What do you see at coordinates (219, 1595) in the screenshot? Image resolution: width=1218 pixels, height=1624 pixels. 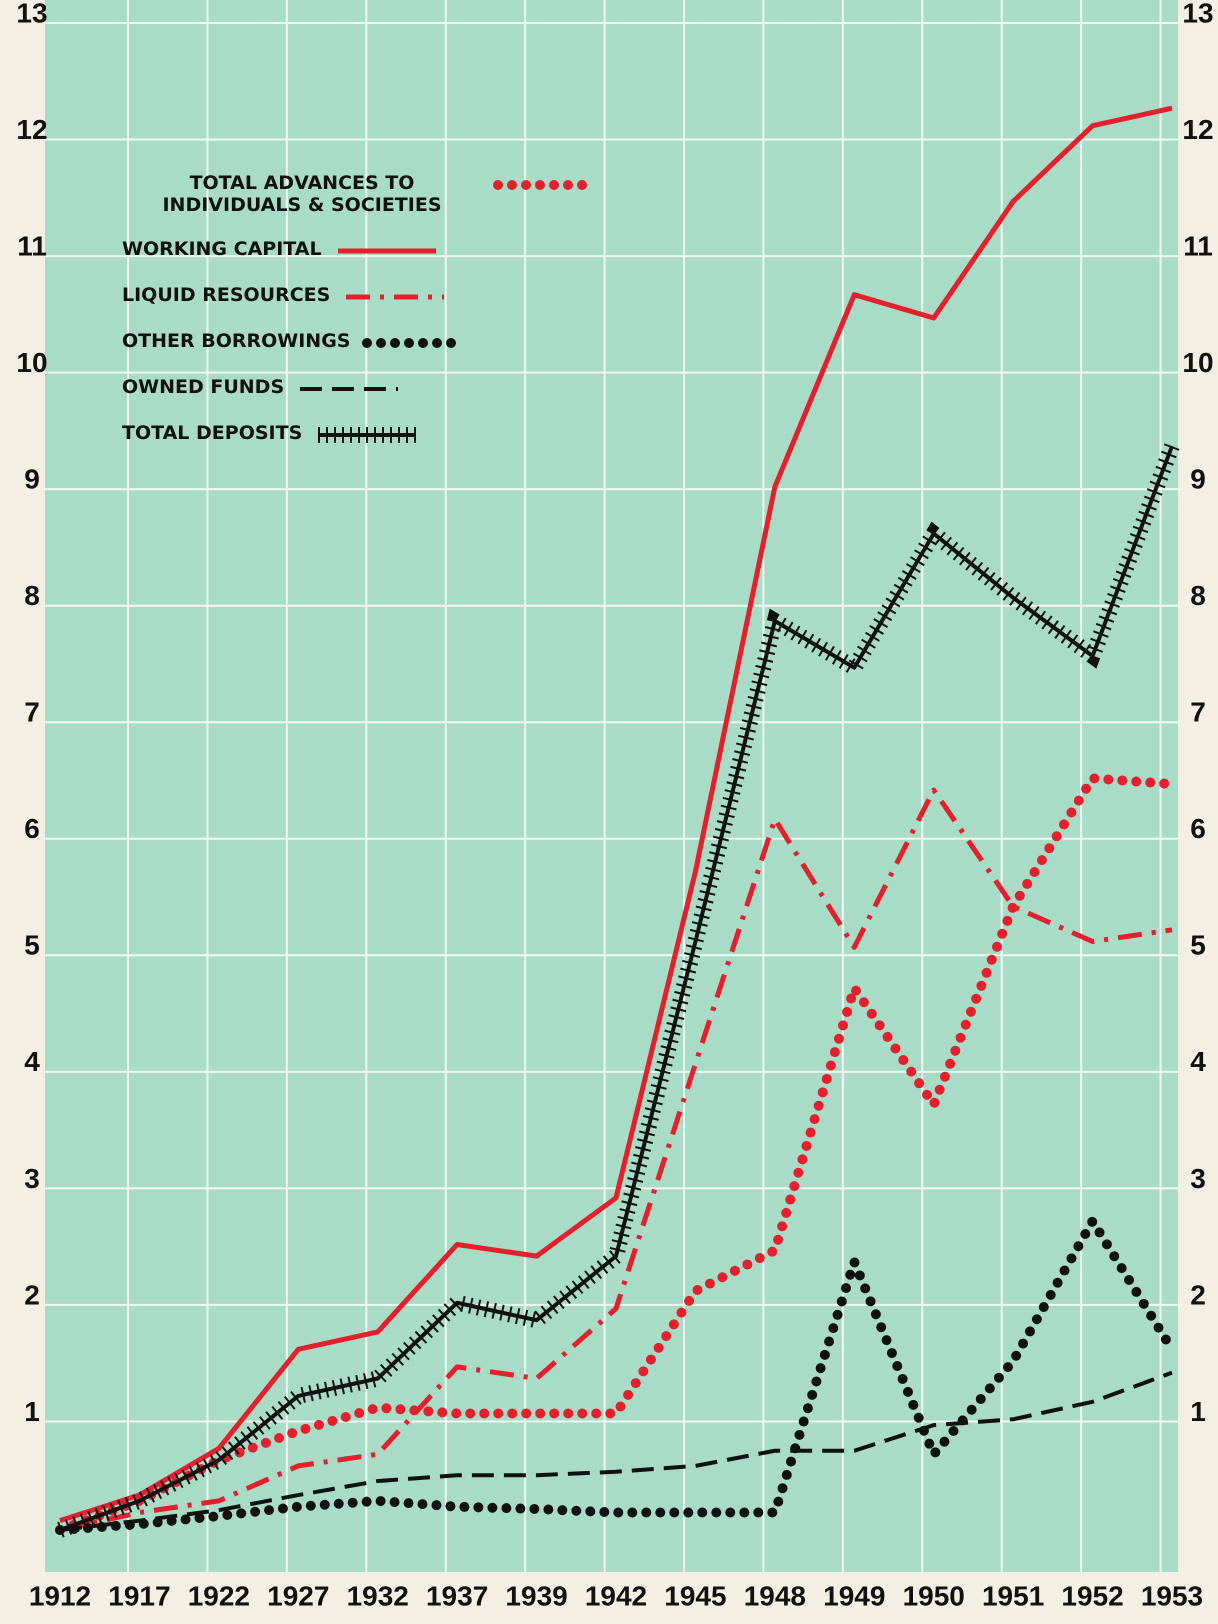 I see `x-tick-label: 1922` at bounding box center [219, 1595].